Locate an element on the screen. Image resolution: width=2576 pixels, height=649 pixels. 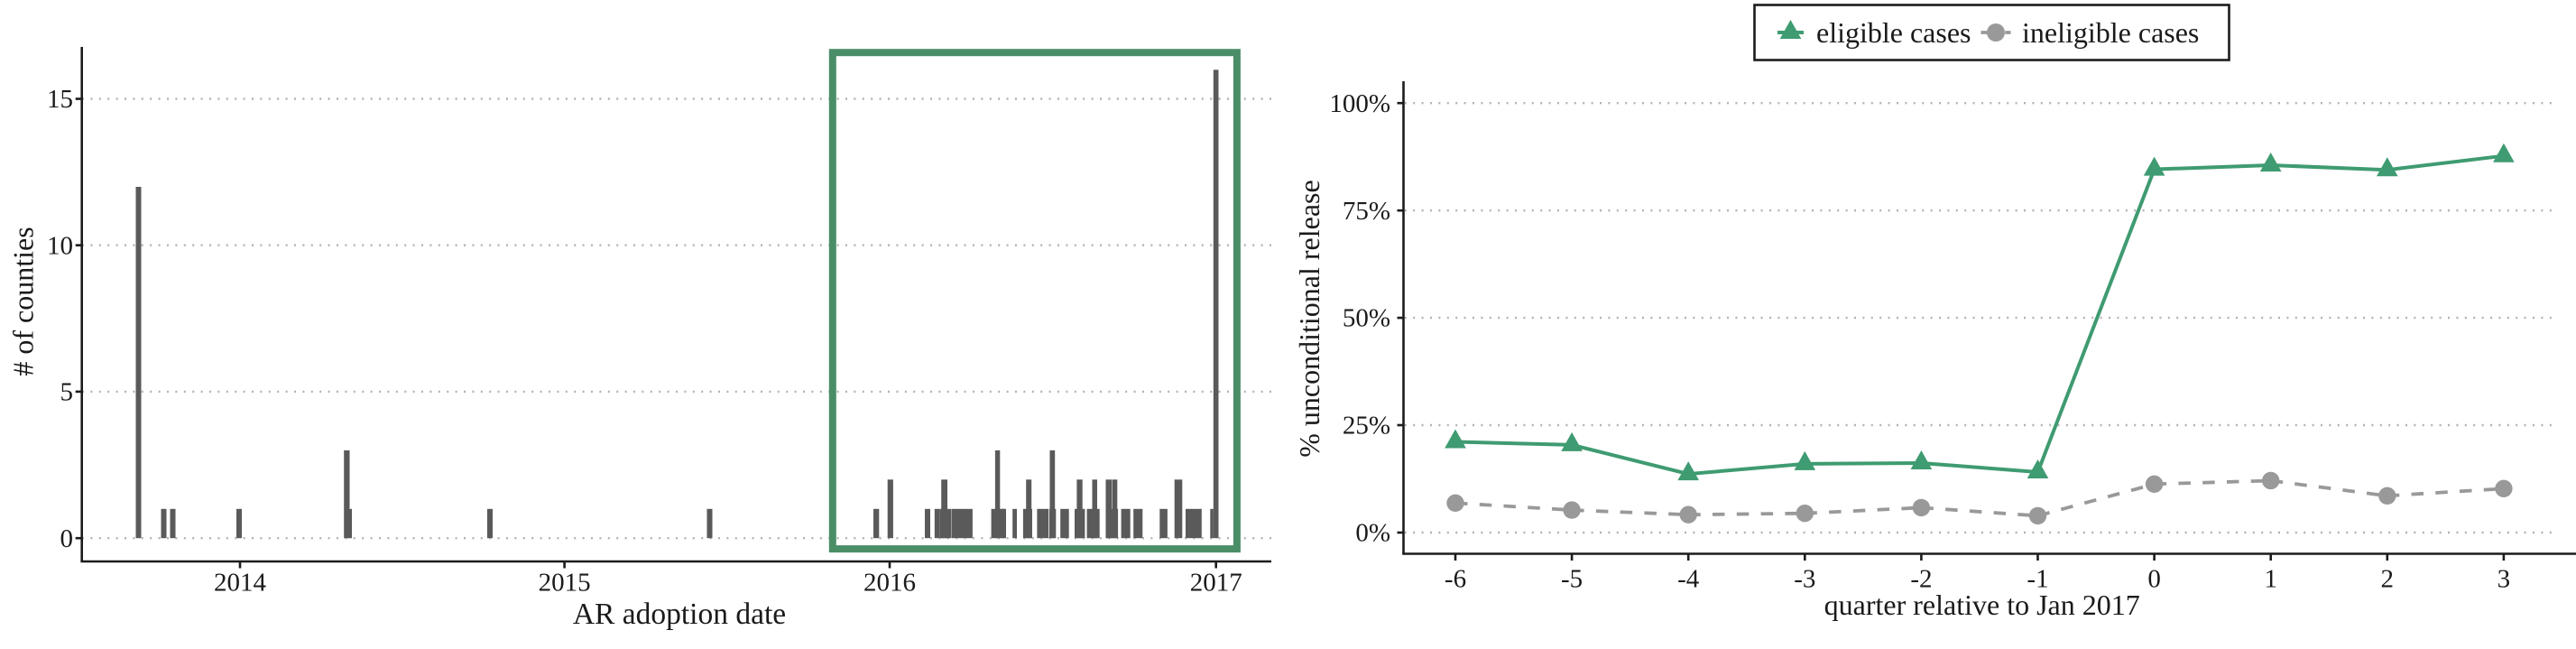
svg-text: 50% is located at coordinates (1366, 318).